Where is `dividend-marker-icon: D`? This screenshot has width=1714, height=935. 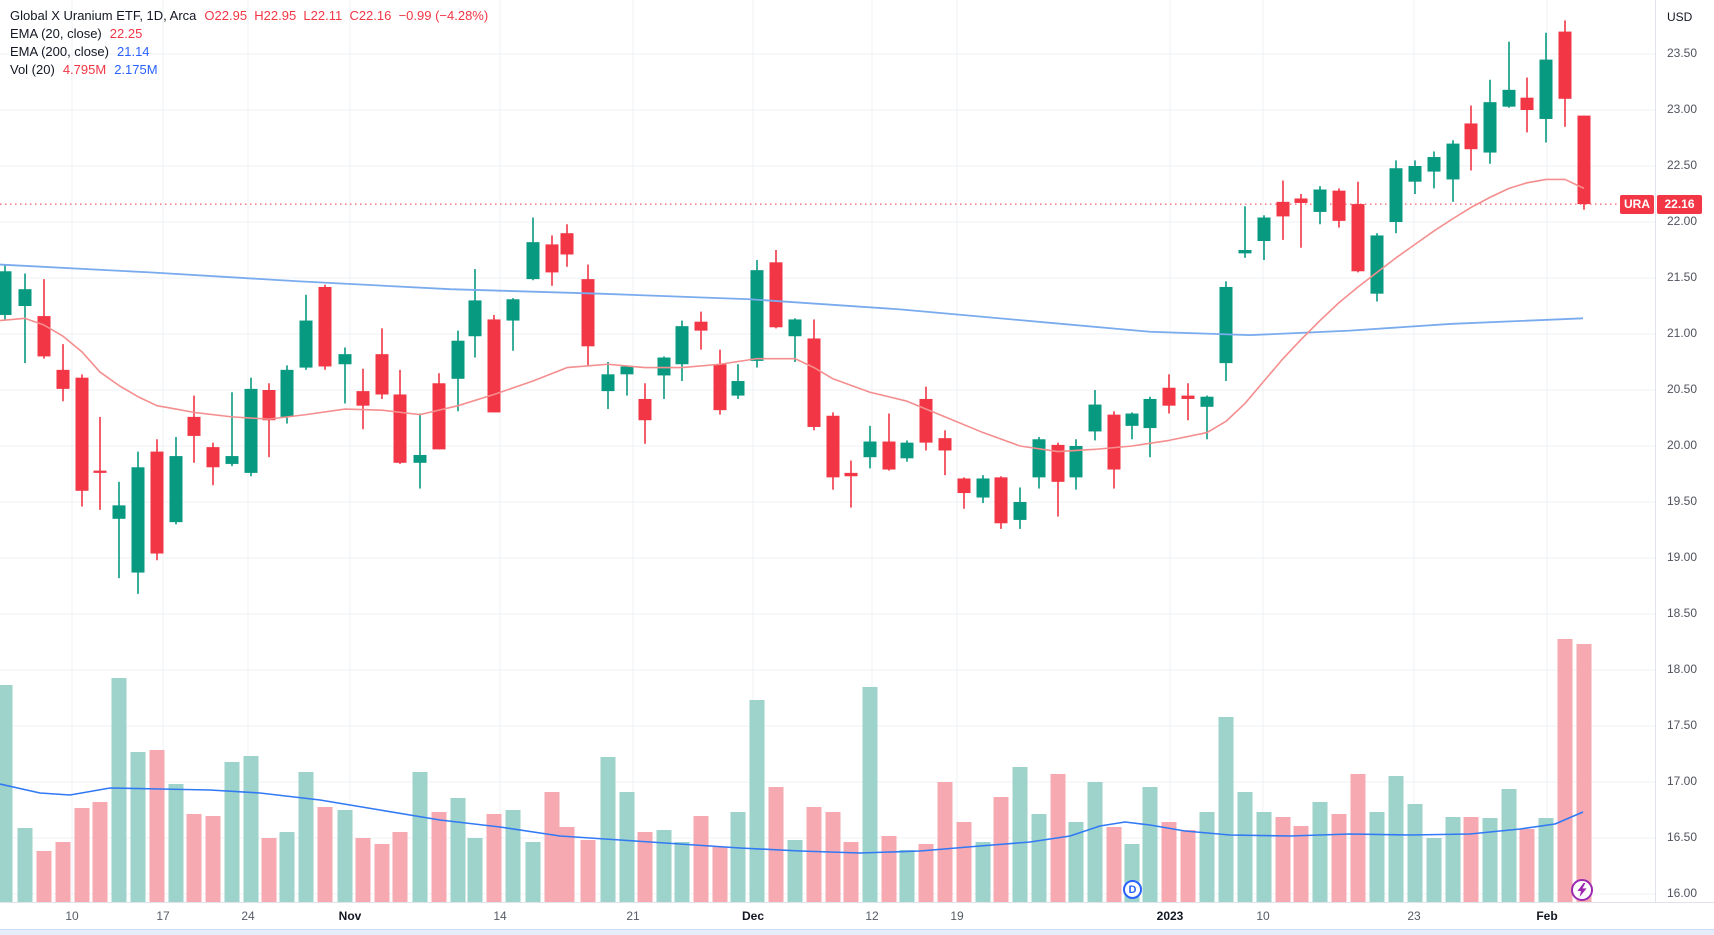
dividend-marker-icon: D is located at coordinates (1132, 889).